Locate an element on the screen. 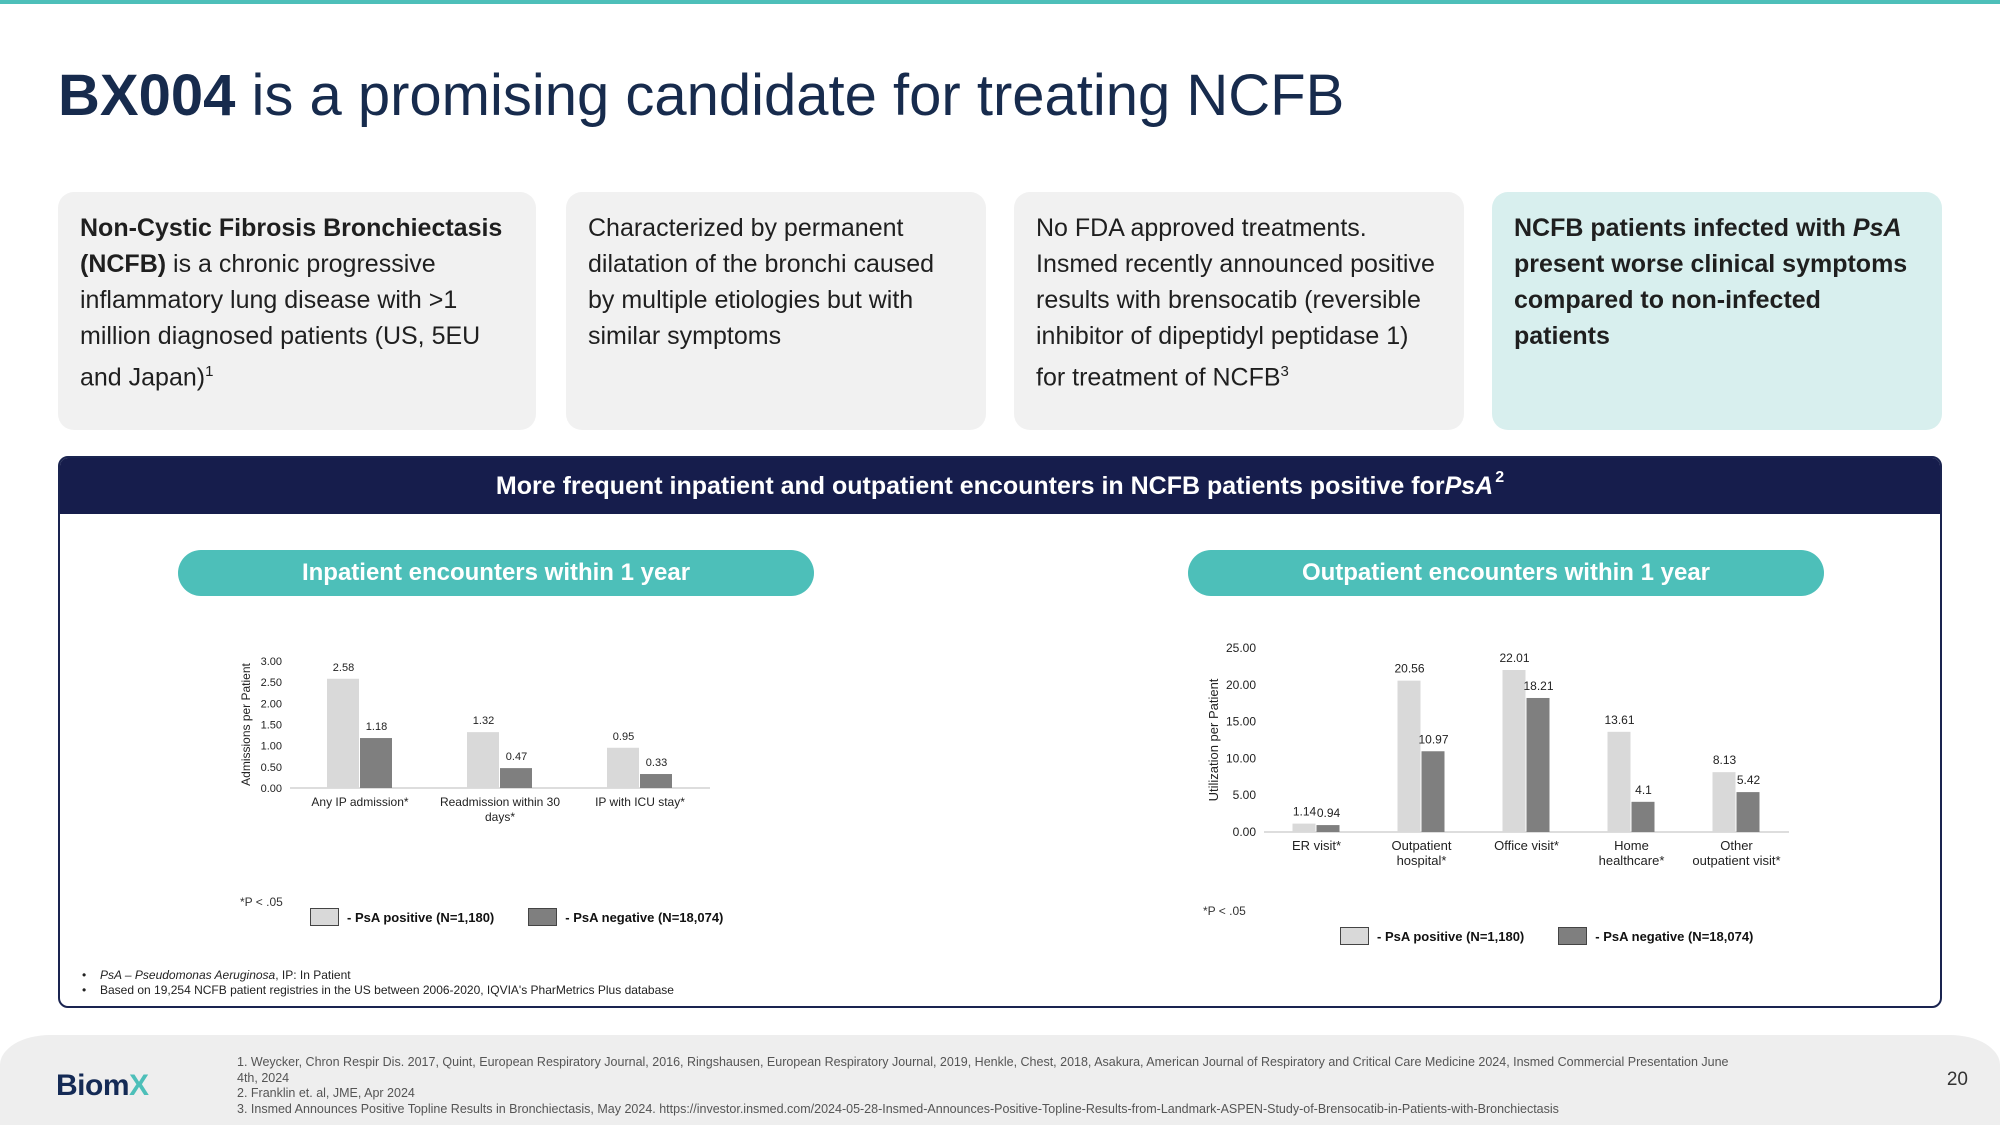  page-number: 20 is located at coordinates (1957, 1079).